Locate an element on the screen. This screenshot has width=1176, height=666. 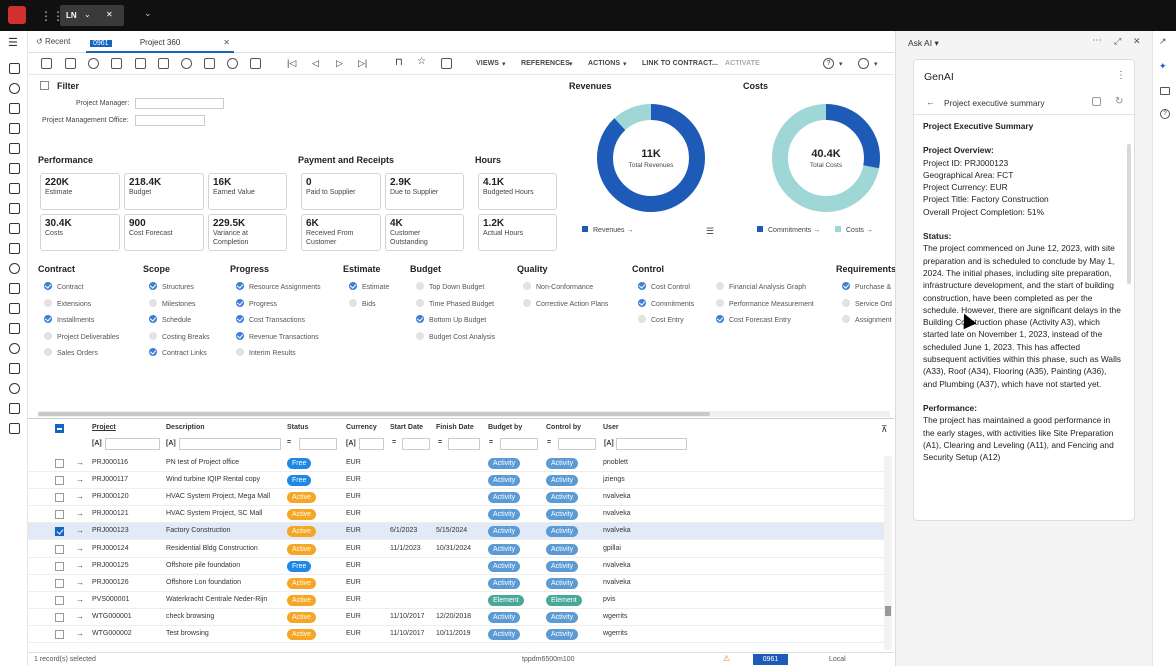
last-record-icon: ▷| is located at coordinates (363, 63).